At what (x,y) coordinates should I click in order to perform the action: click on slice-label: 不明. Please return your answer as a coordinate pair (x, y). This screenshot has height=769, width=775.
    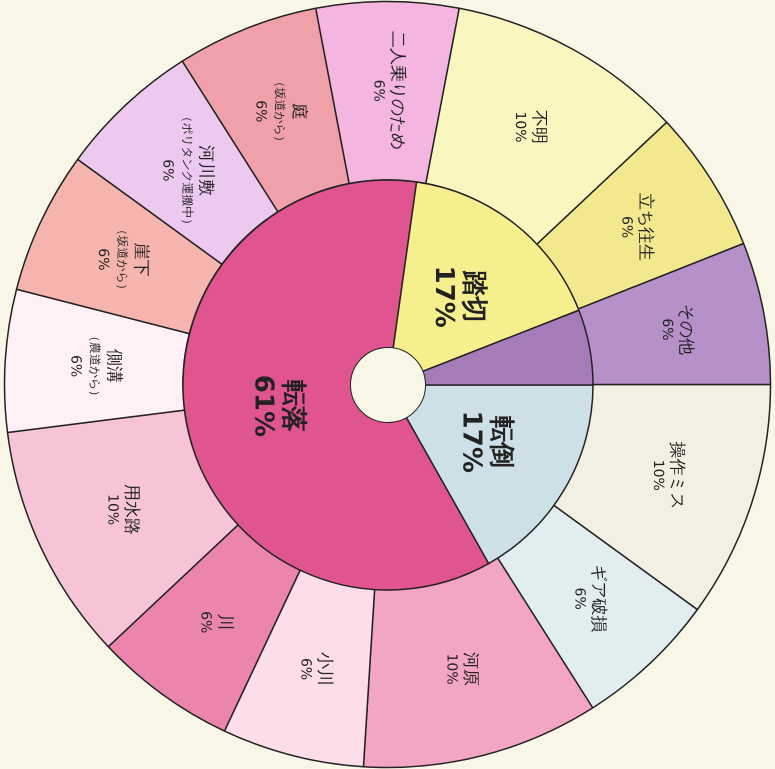
    Looking at the image, I should click on (539, 127).